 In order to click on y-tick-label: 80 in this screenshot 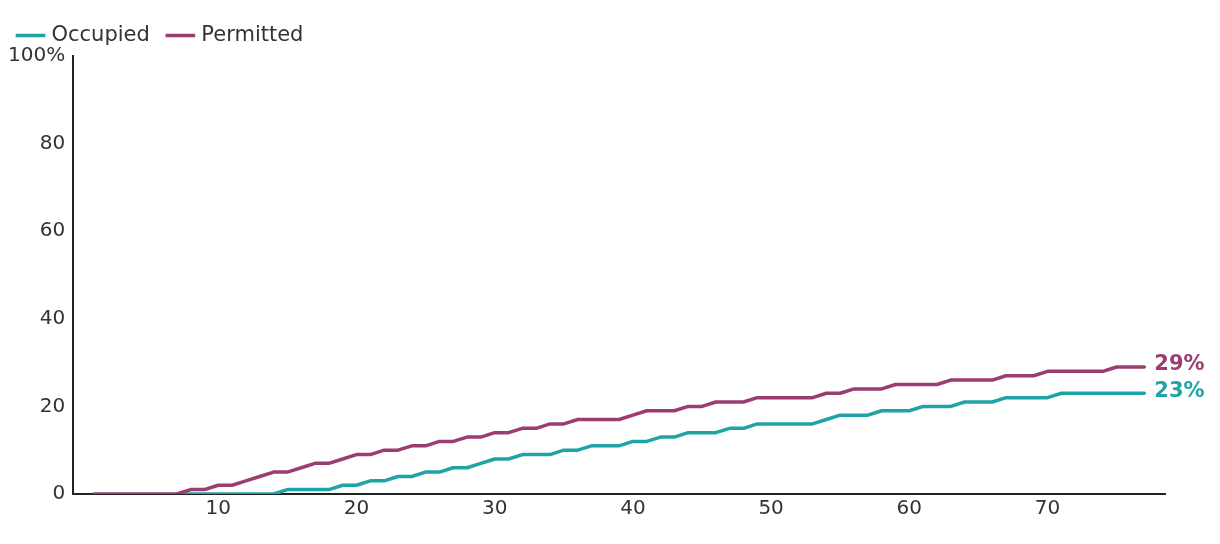, I will do `click(52, 141)`.